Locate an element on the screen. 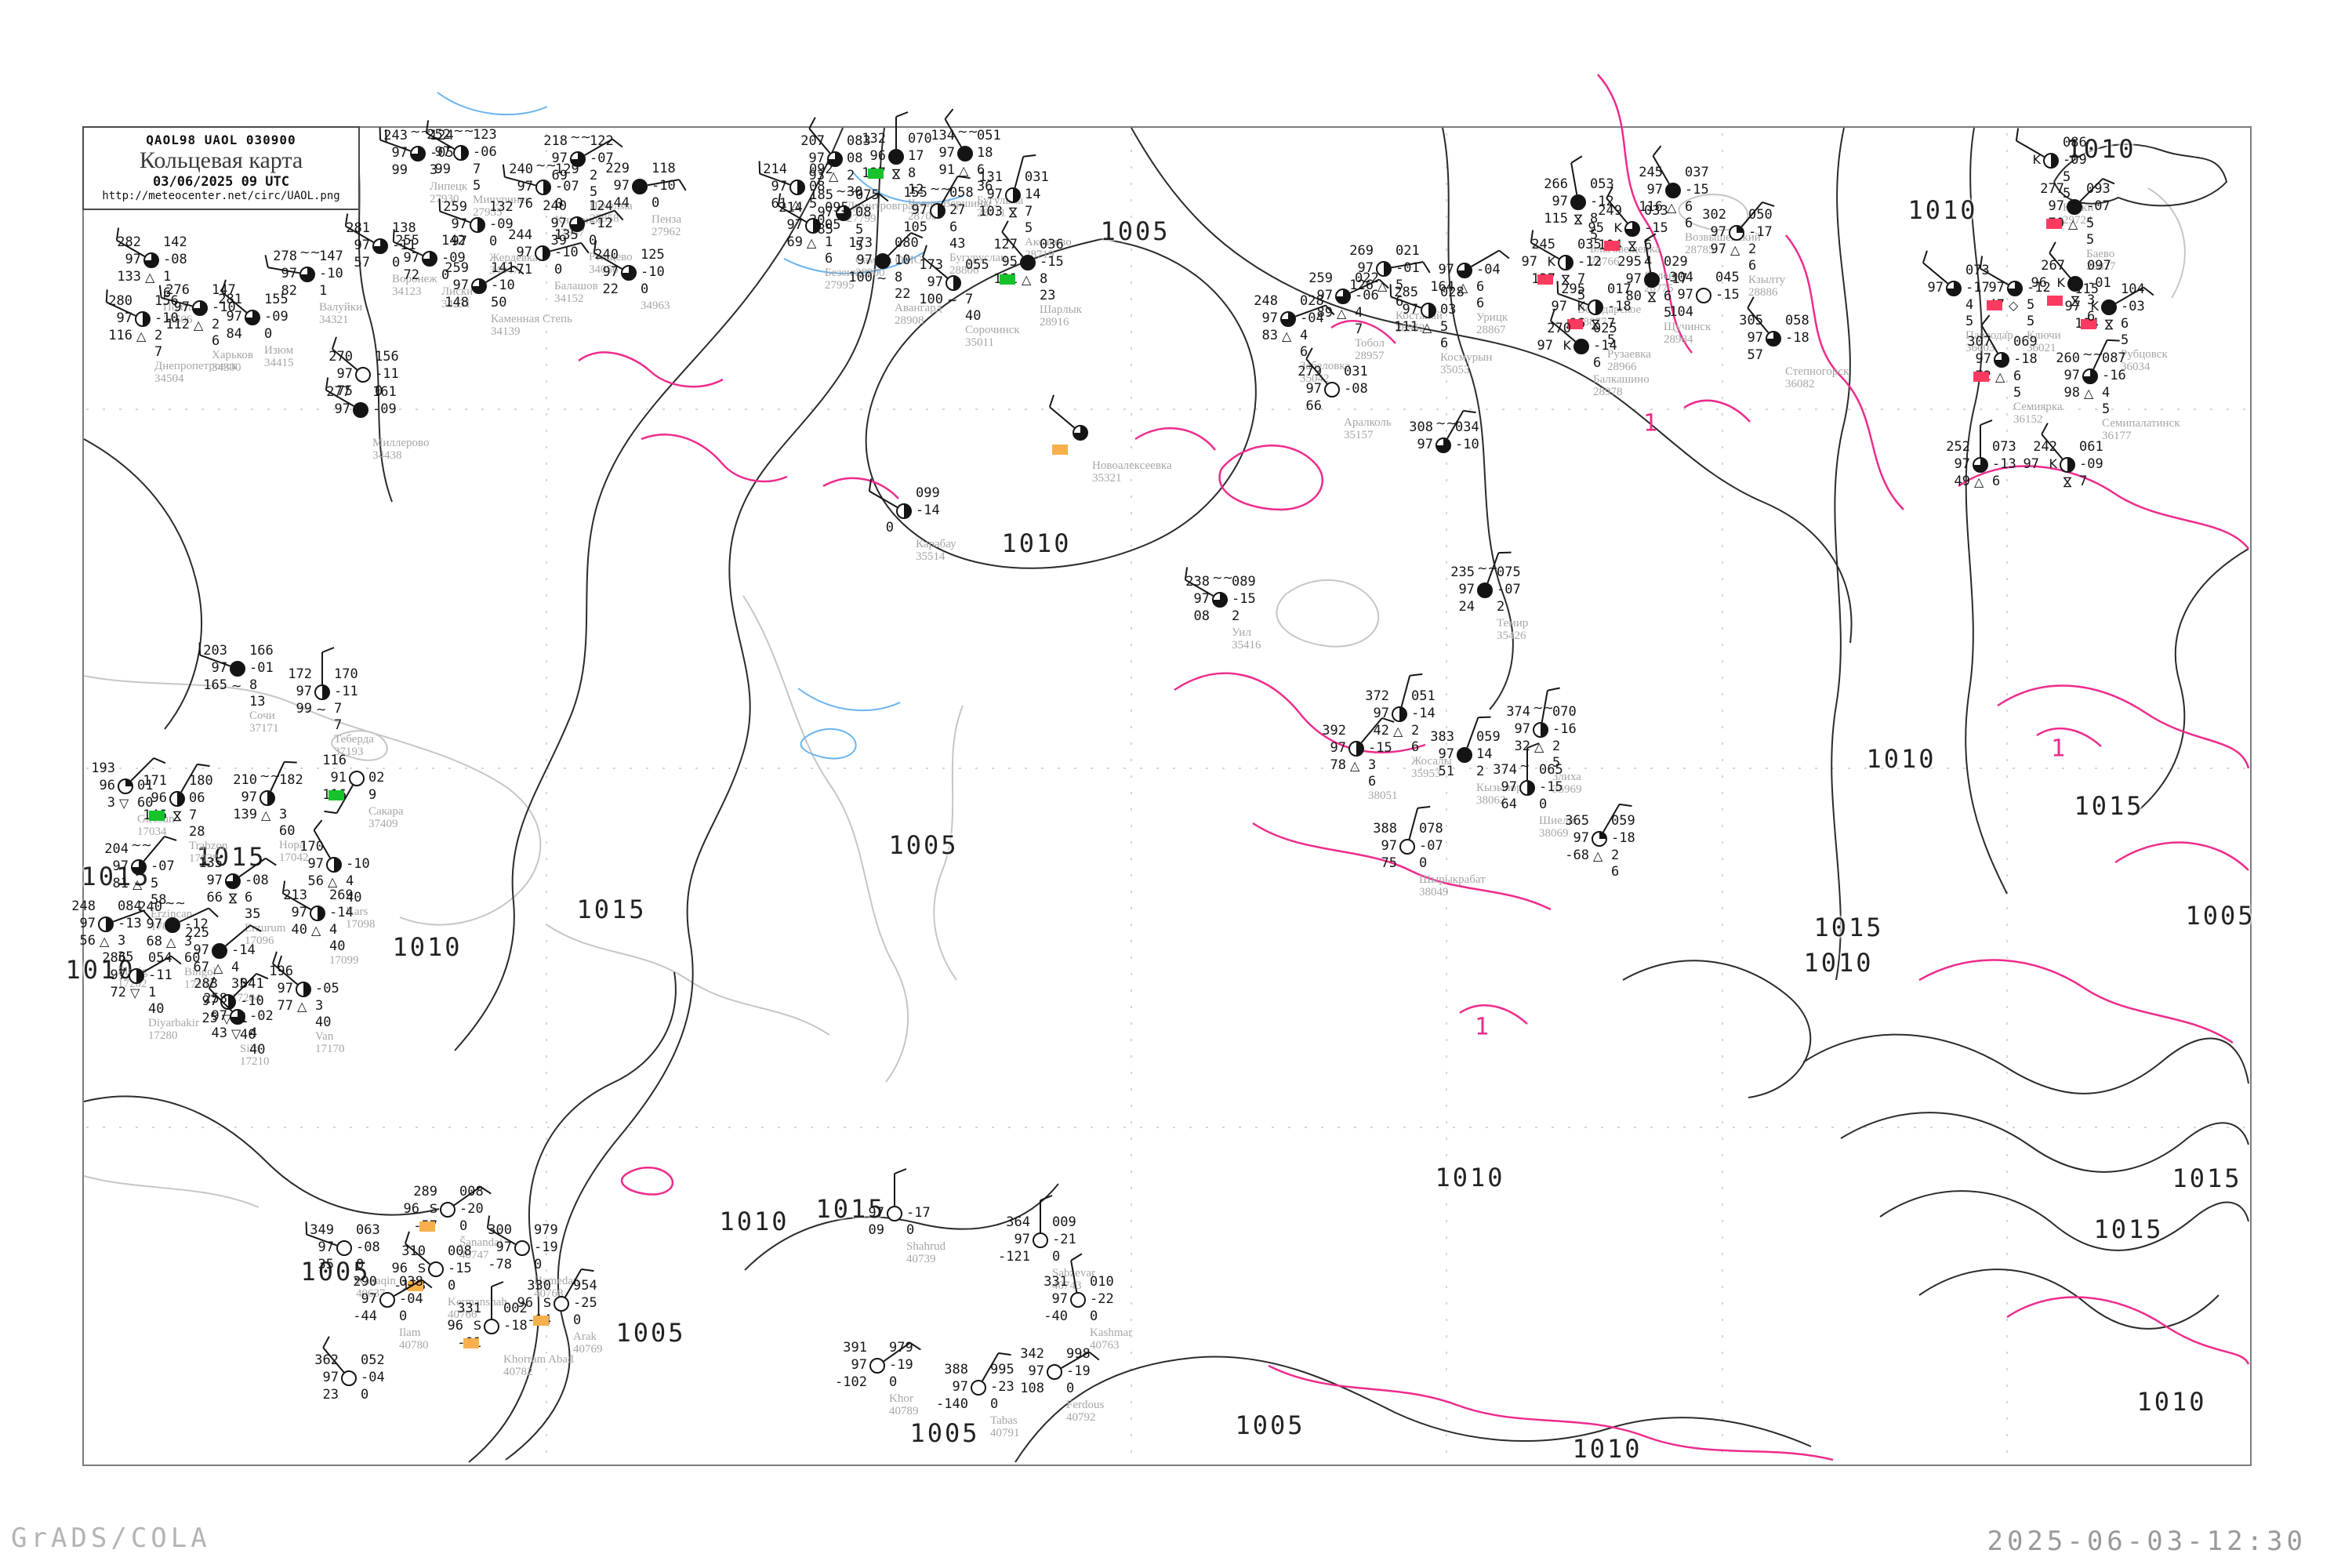  station-value-tr: 086 is located at coordinates (2075, 143).